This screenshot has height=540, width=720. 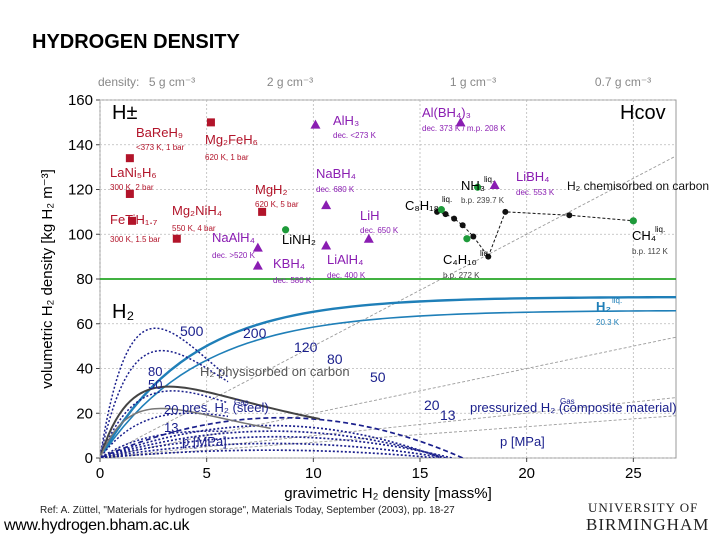 I want to click on y-tick-label: 40, so click(x=84, y=369).